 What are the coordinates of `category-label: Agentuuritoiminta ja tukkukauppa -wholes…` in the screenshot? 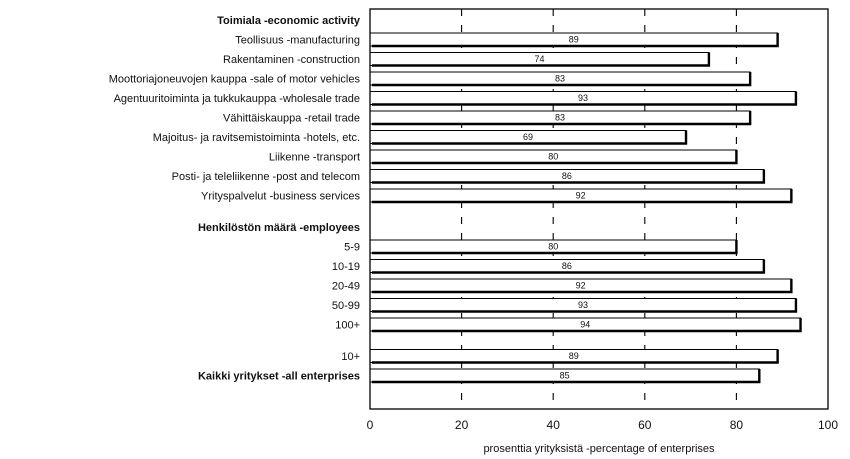 It's located at (237, 99).